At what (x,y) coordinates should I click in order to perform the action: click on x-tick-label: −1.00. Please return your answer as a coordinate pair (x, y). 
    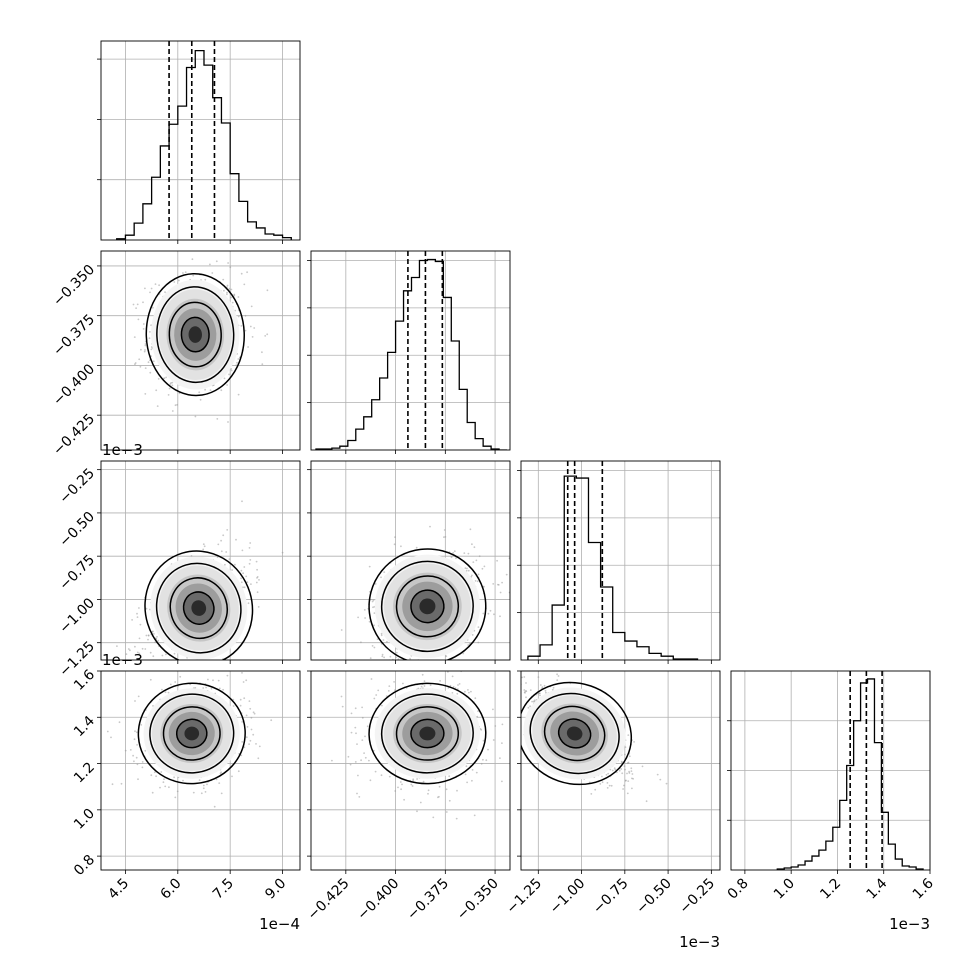
    Looking at the image, I should click on (568, 897).